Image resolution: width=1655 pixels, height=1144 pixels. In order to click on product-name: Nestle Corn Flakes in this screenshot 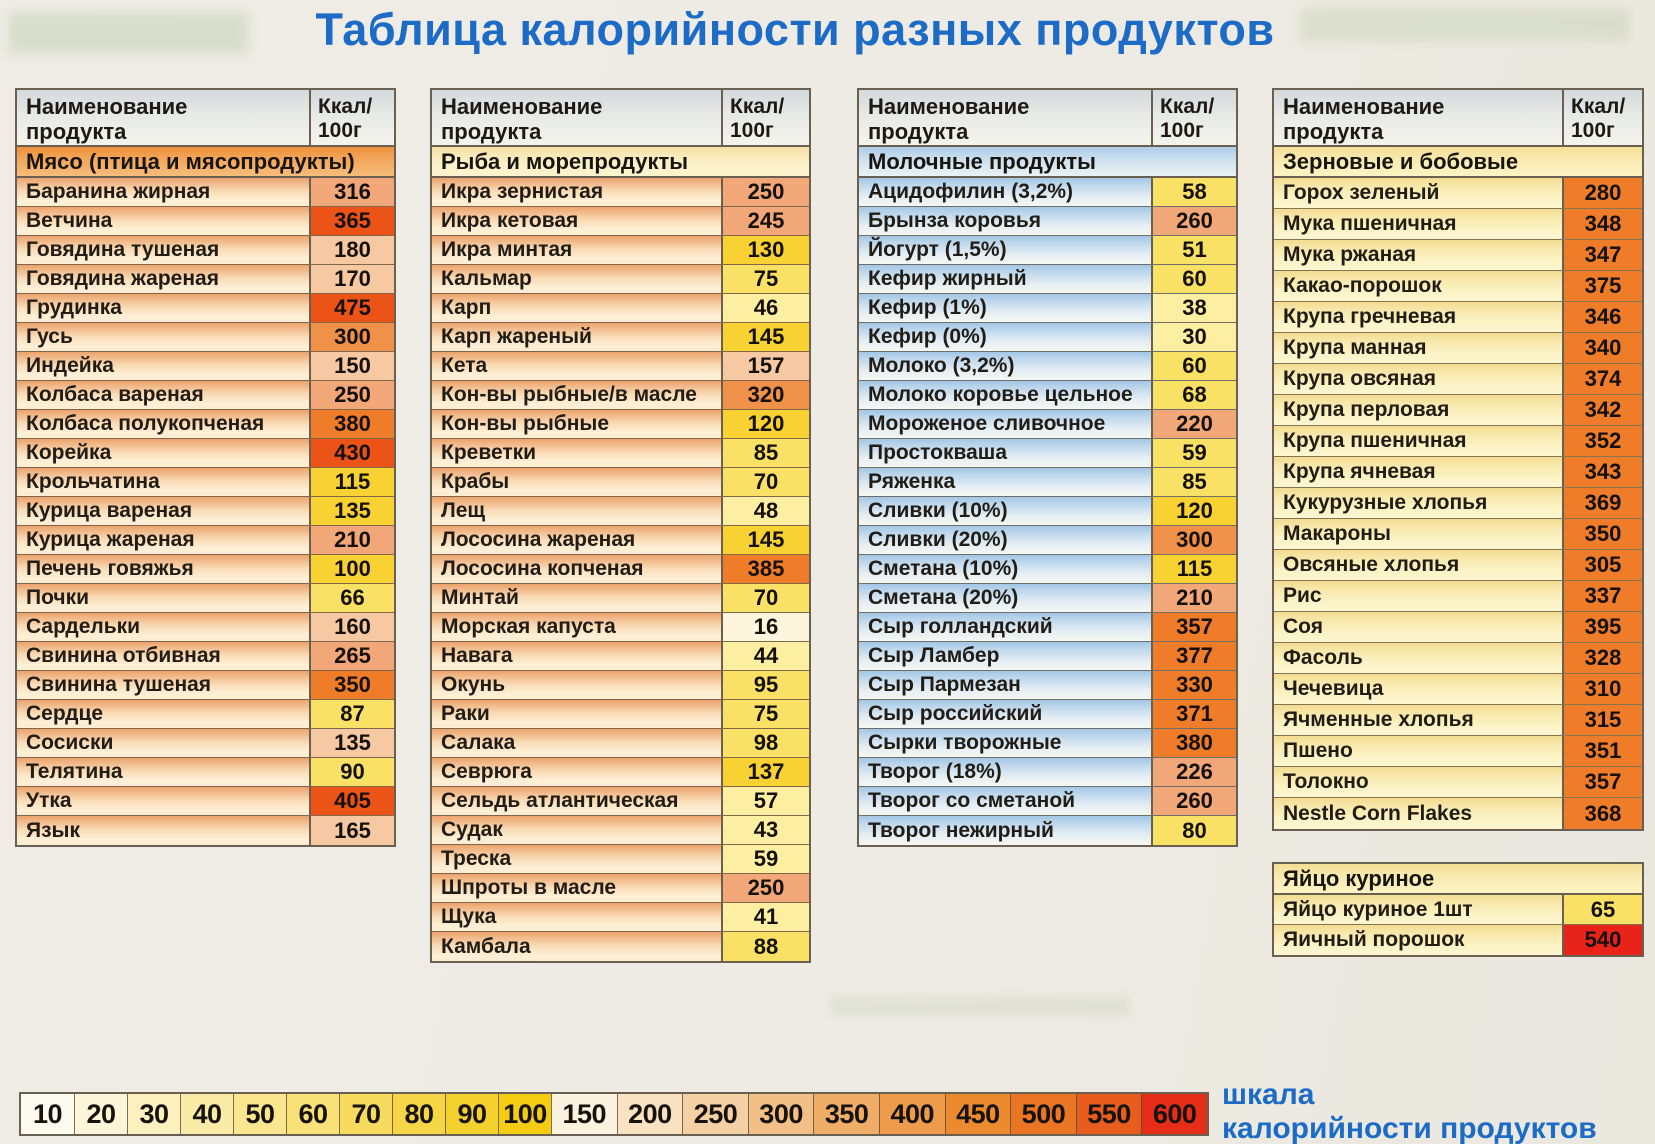, I will do `click(1378, 813)`.